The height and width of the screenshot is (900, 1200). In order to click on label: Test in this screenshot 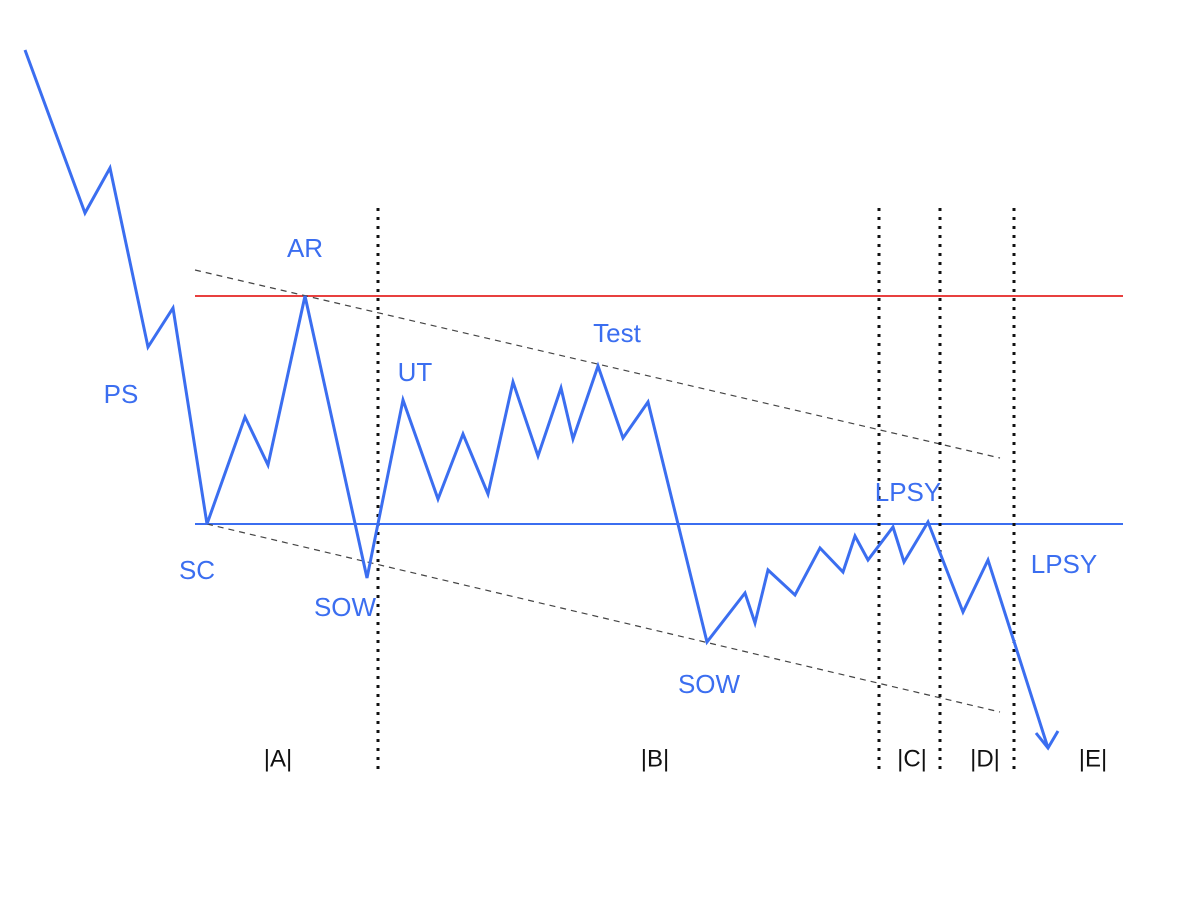, I will do `click(617, 333)`.